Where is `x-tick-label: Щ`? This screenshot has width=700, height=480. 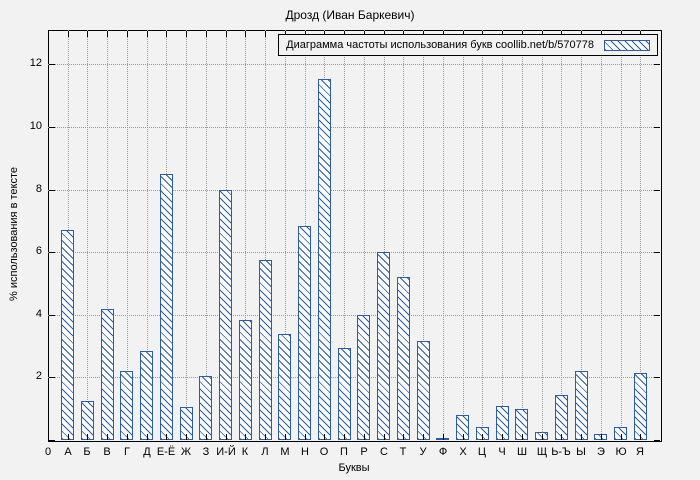
x-tick-label: Щ is located at coordinates (542, 452).